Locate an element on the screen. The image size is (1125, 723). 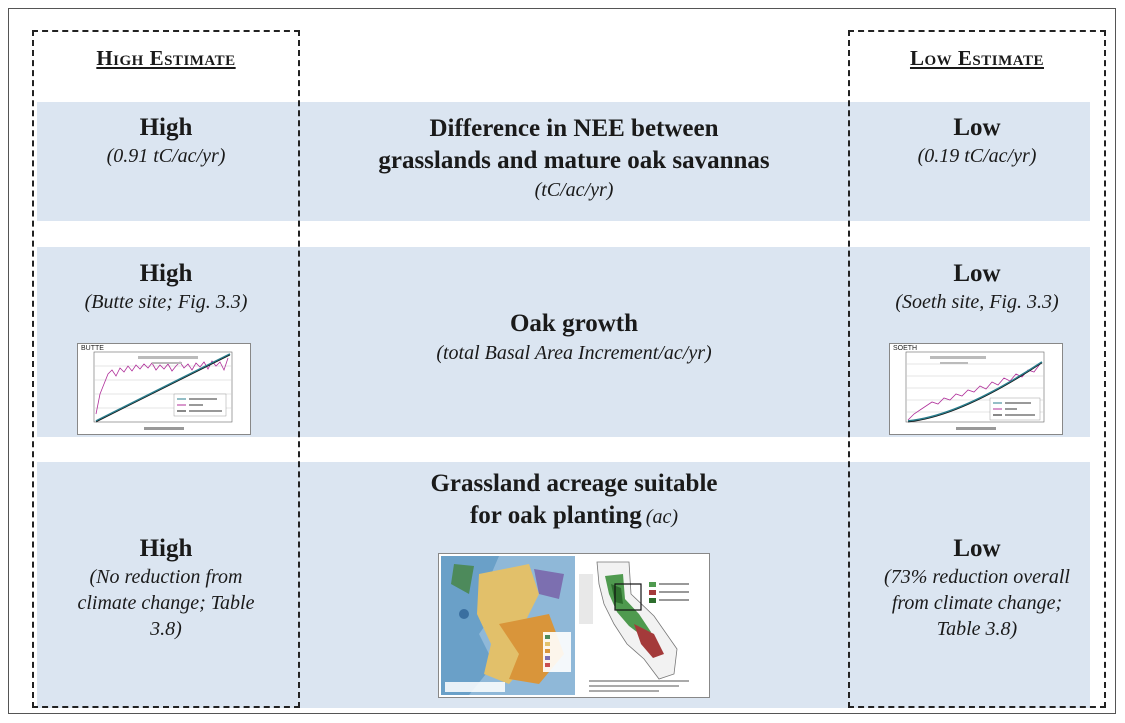
soeth-chart-thumbnail: SOETH is located at coordinates (976, 389).